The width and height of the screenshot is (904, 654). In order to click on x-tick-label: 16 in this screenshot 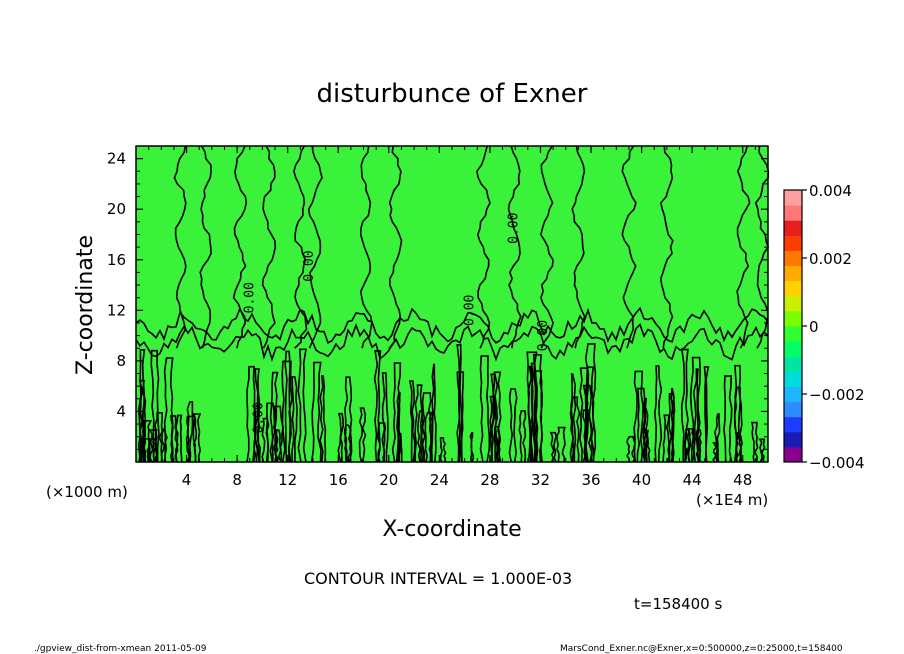, I will do `click(338, 480)`.